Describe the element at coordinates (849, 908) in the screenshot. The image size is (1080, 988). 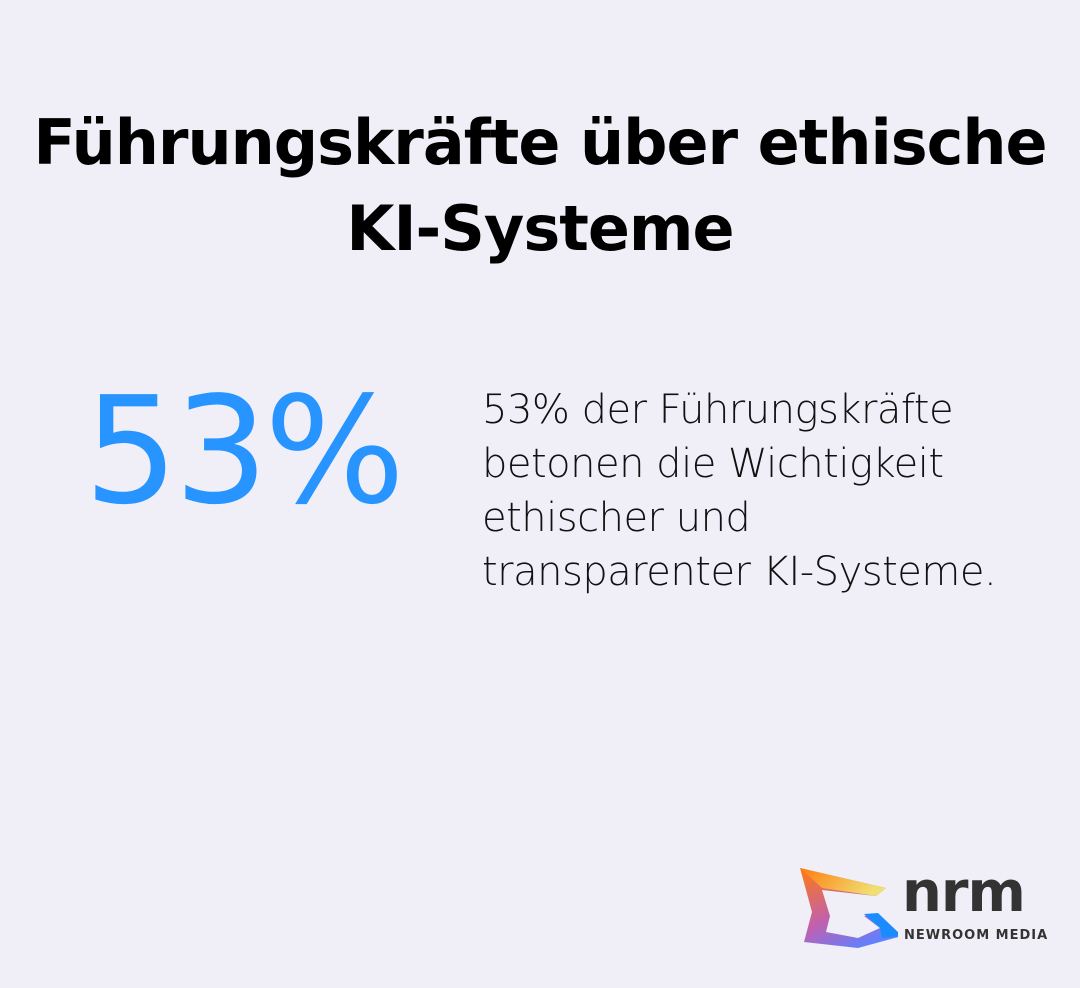
I see `logo-mark-icon` at that location.